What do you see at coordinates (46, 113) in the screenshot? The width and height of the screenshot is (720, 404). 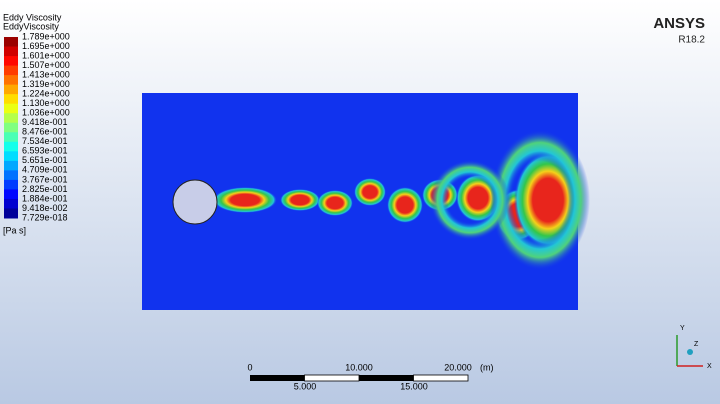 I see `legend-label: 1.036e+000` at bounding box center [46, 113].